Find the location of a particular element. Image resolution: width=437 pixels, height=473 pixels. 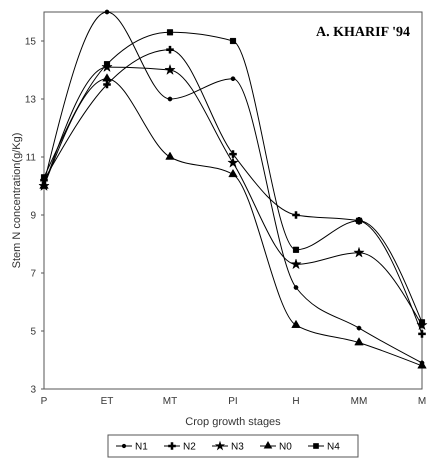

x-tick-label: ET is located at coordinates (107, 401).